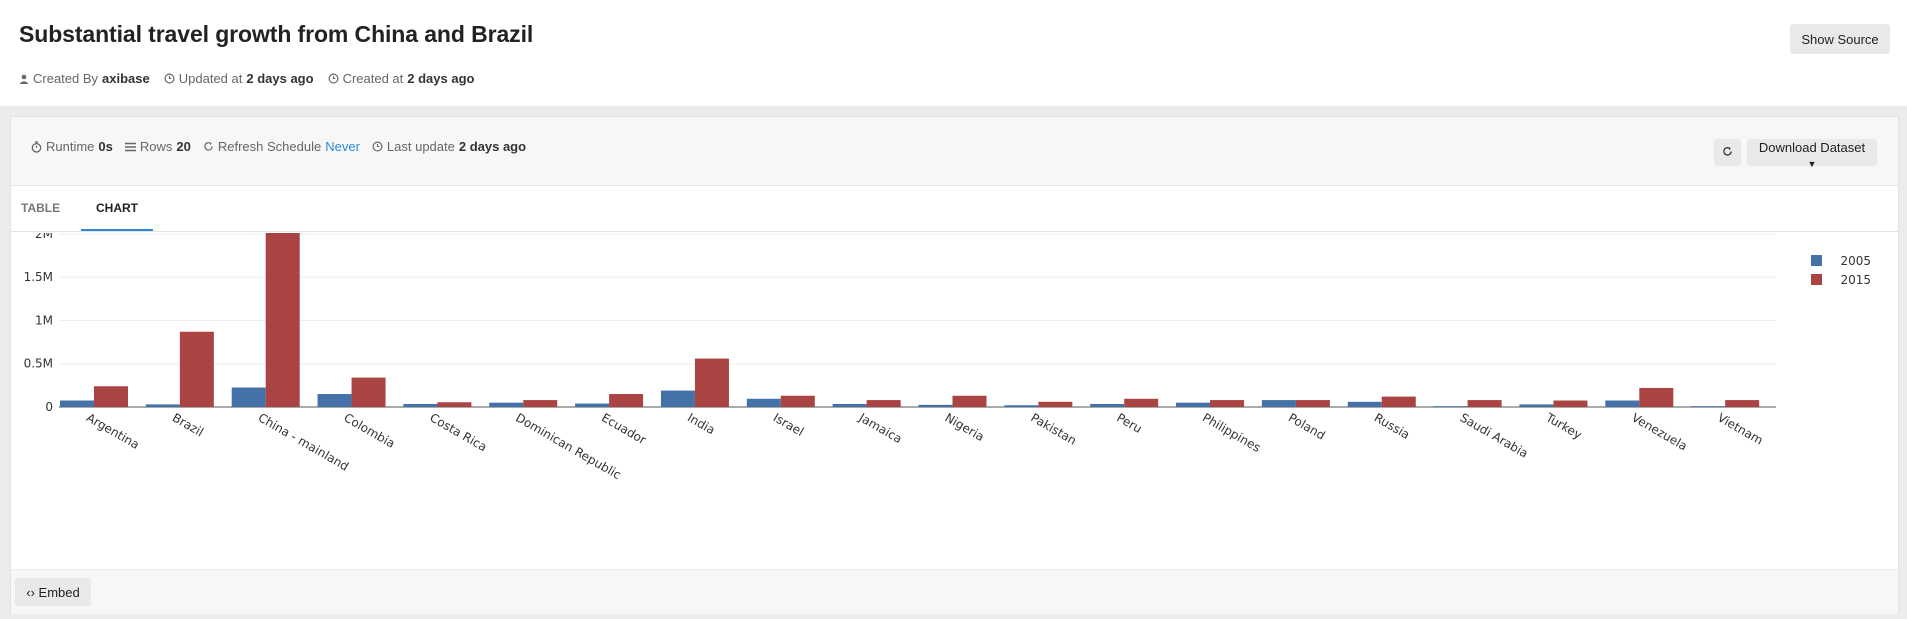  Describe the element at coordinates (373, 78) in the screenshot. I see `created-at-label: Created at` at that location.